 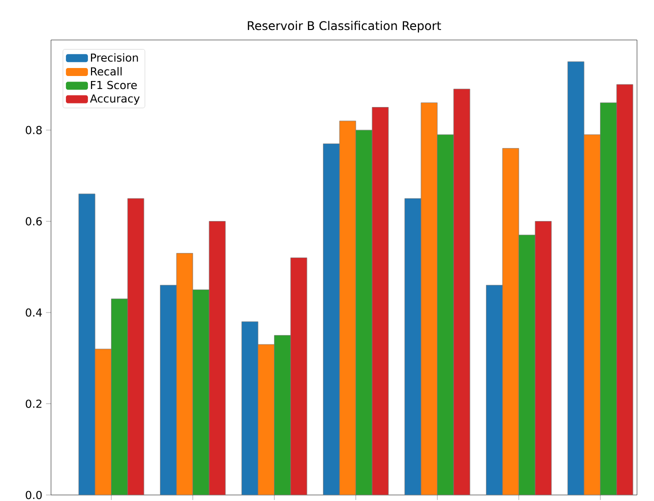 What do you see at coordinates (113, 85) in the screenshot?
I see `legend-label: F1 Score` at bounding box center [113, 85].